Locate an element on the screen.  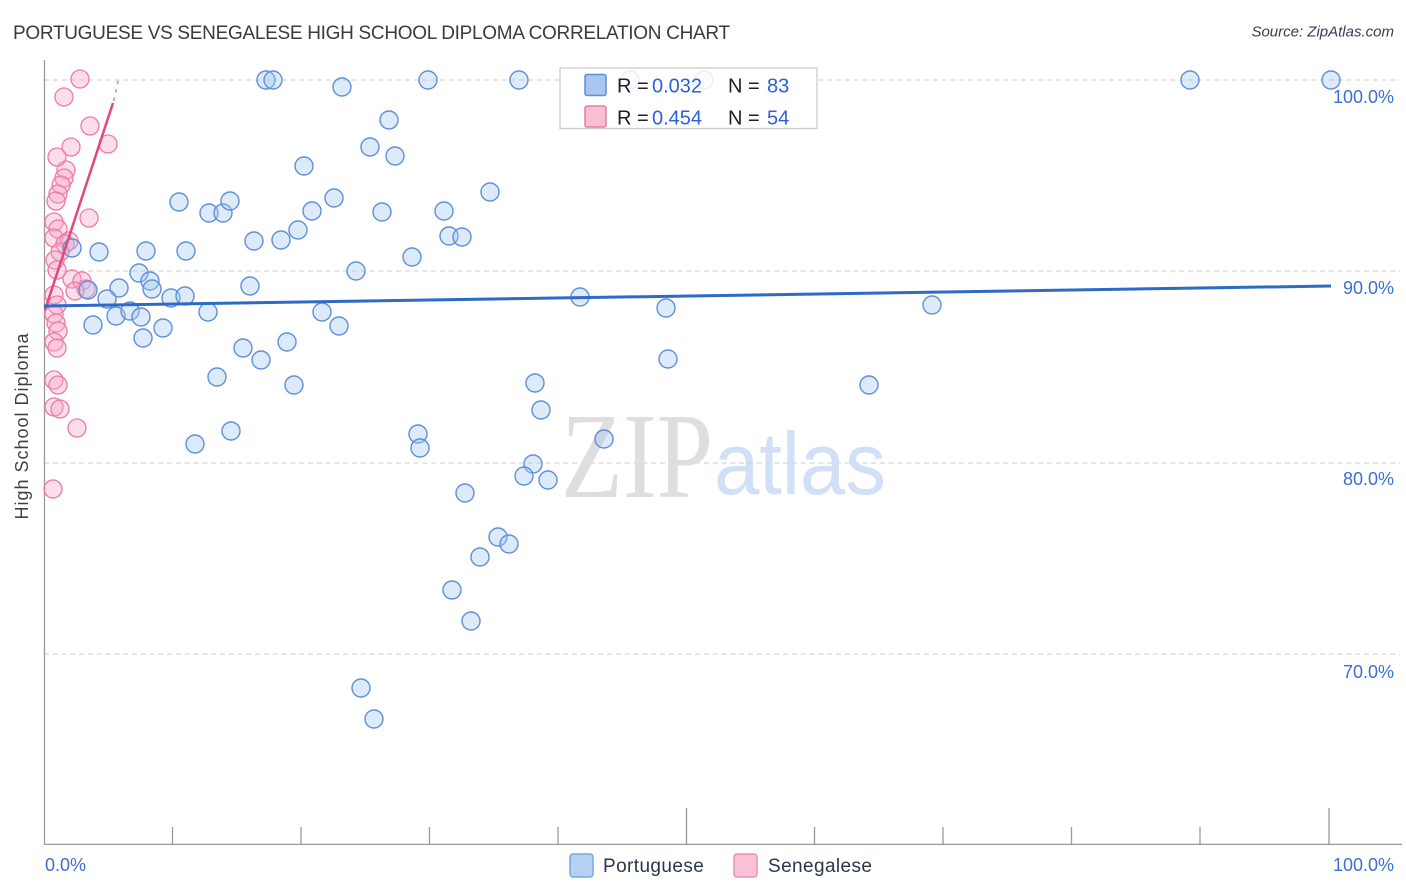
svg-text: High School Diploma is located at coordinates (22, 425).